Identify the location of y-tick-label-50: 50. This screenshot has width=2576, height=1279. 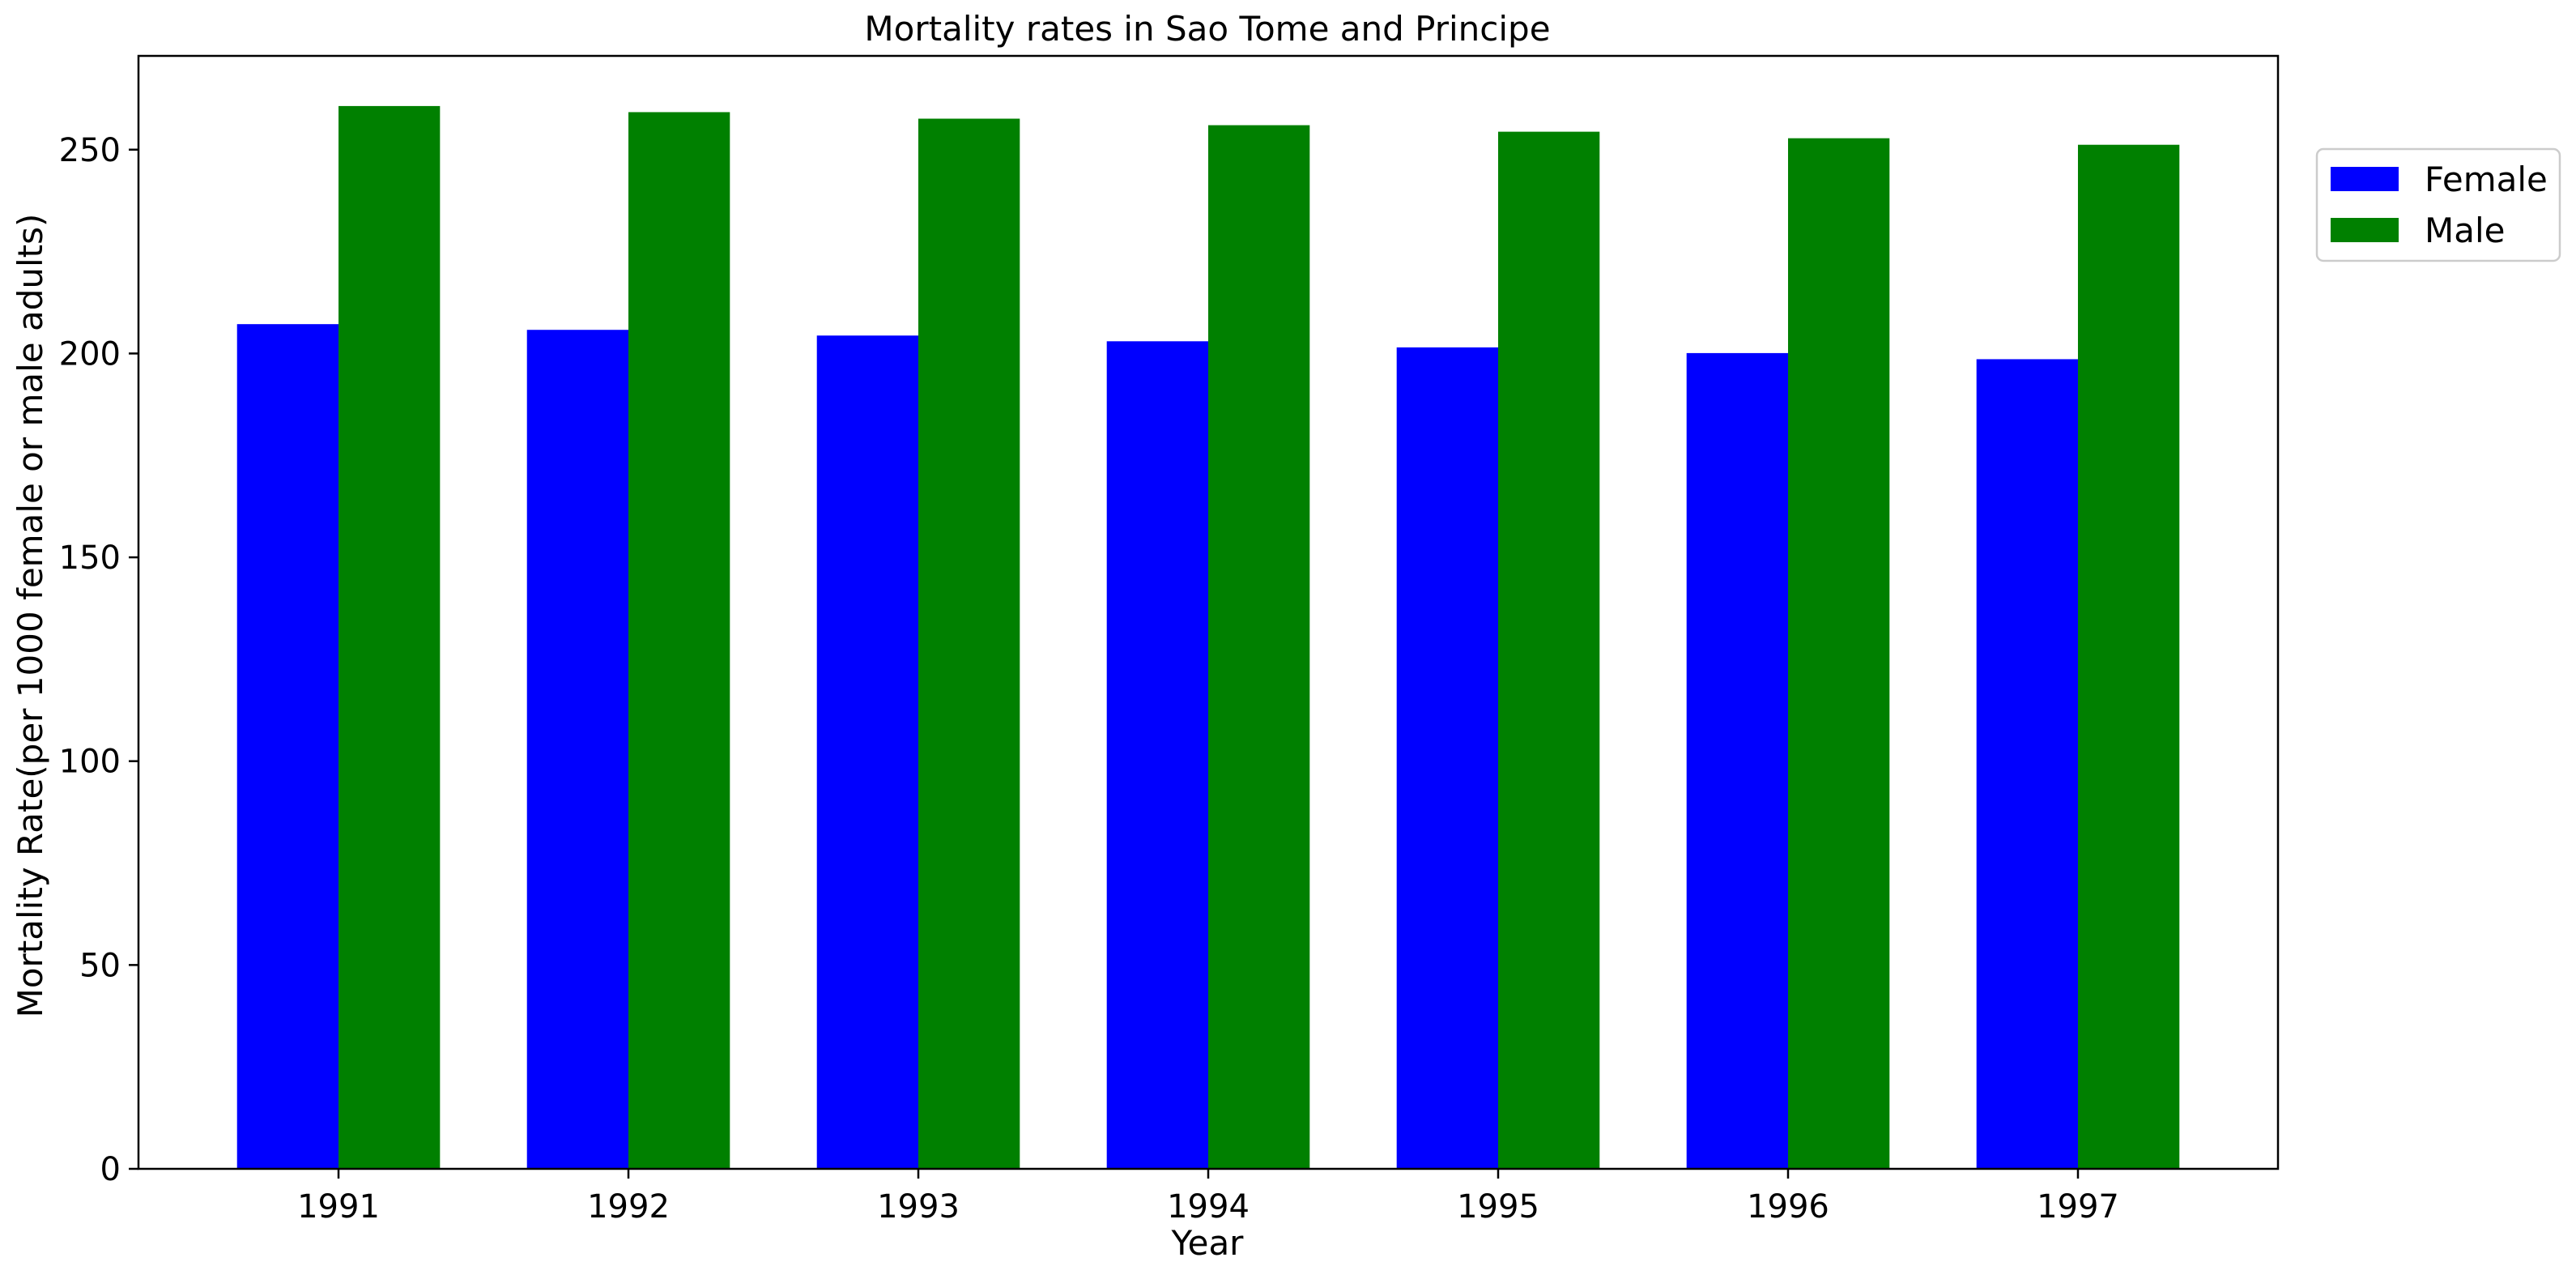
(100, 965).